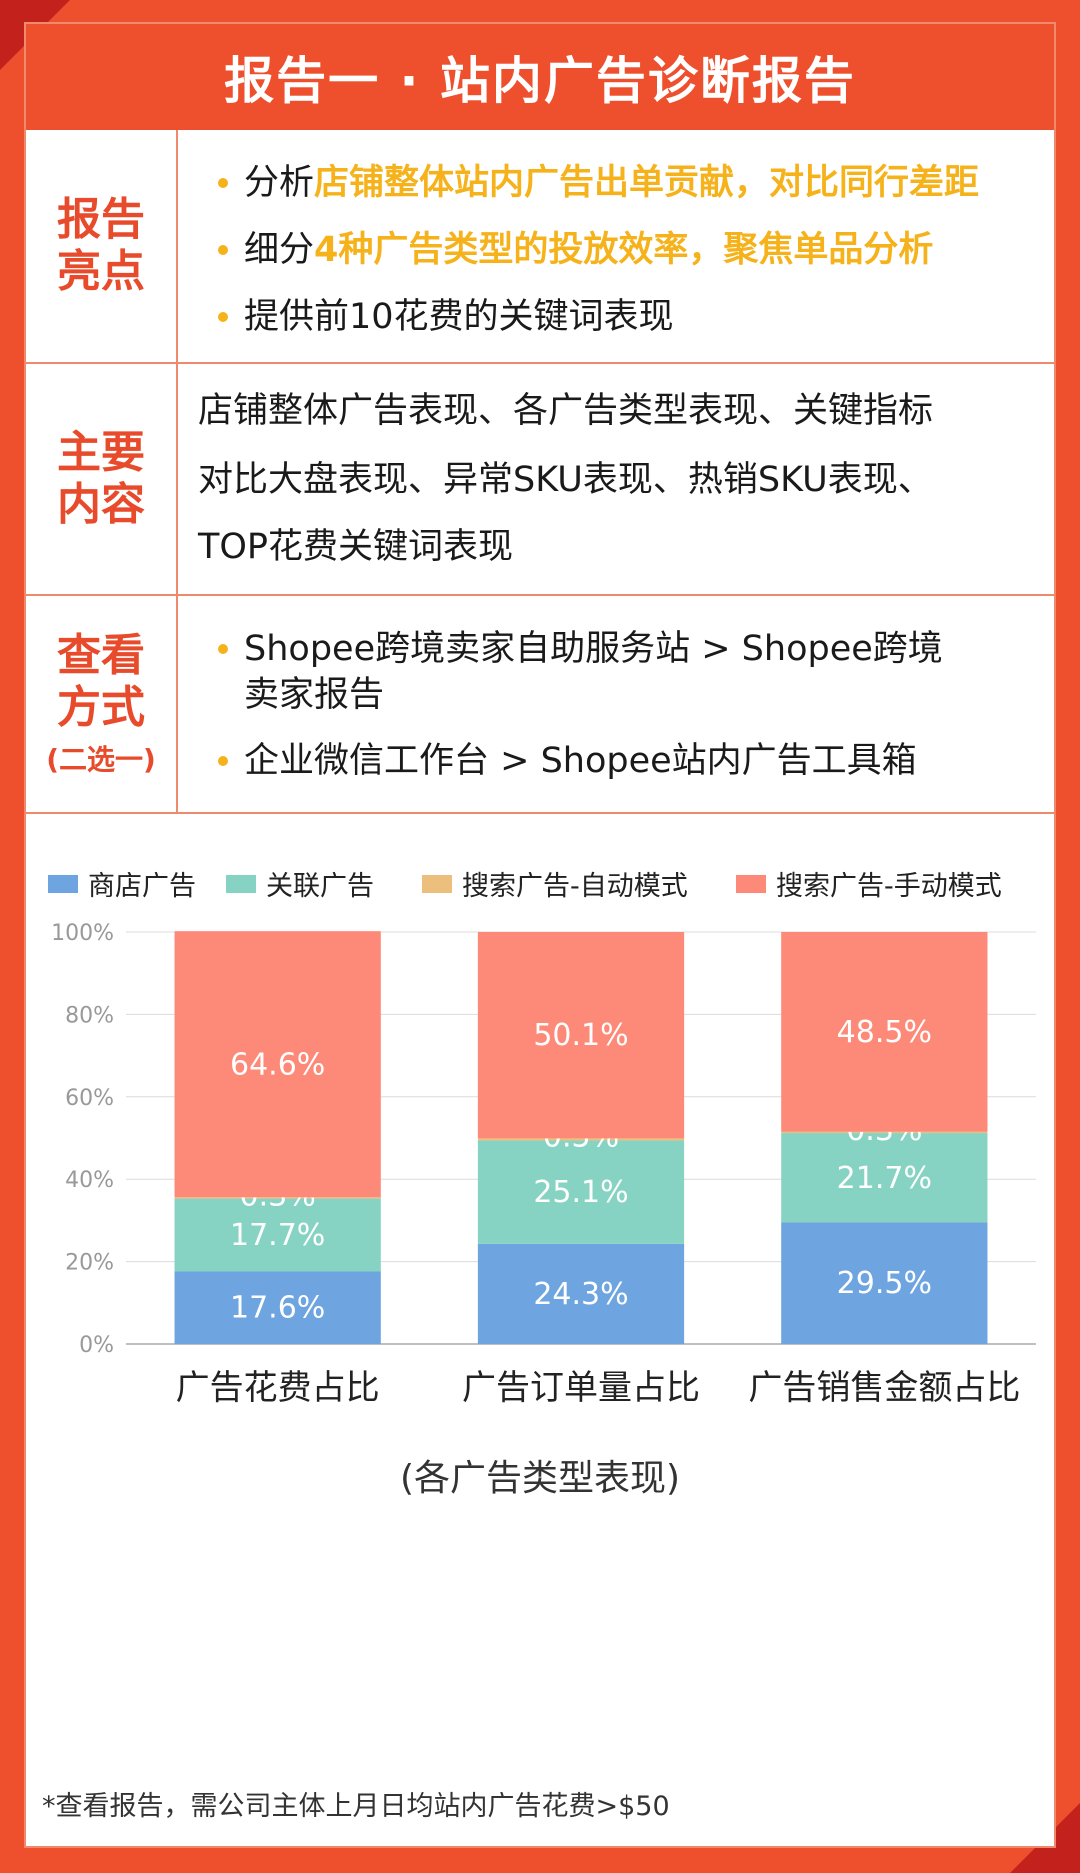 This screenshot has width=1080, height=1873. I want to click on legend-label: 搜索广告-手动模式, so click(889, 886).